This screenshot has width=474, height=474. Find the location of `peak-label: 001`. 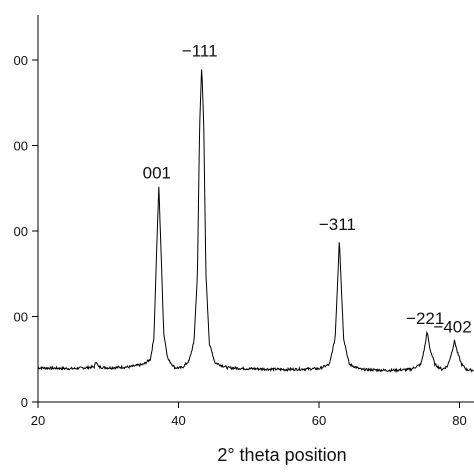

peak-label: 001 is located at coordinates (157, 173).